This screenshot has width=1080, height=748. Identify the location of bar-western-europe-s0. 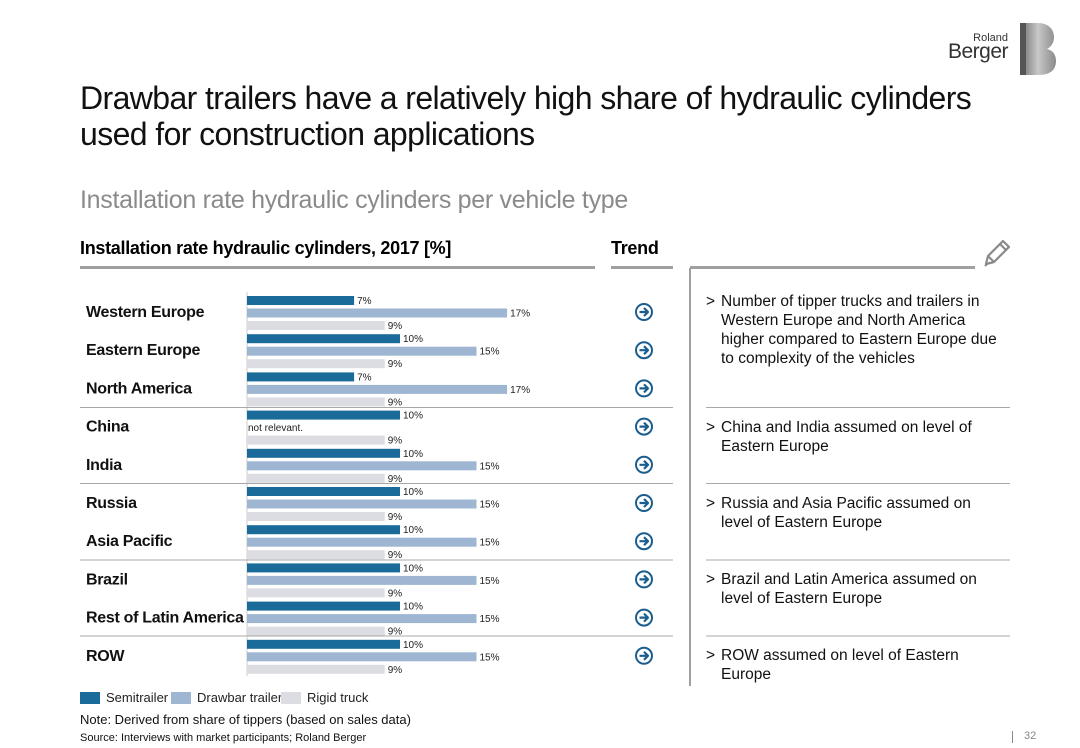
(301, 300).